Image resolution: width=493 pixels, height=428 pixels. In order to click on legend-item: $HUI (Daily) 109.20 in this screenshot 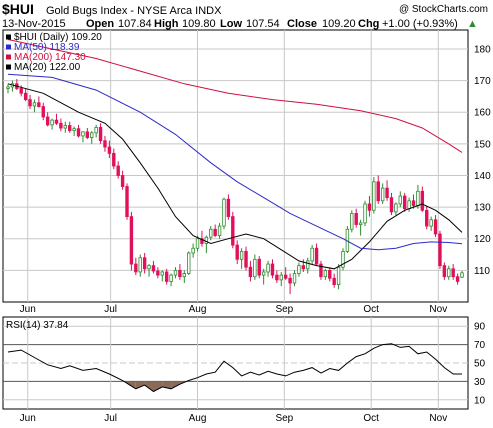, I will do `click(54, 37)`.